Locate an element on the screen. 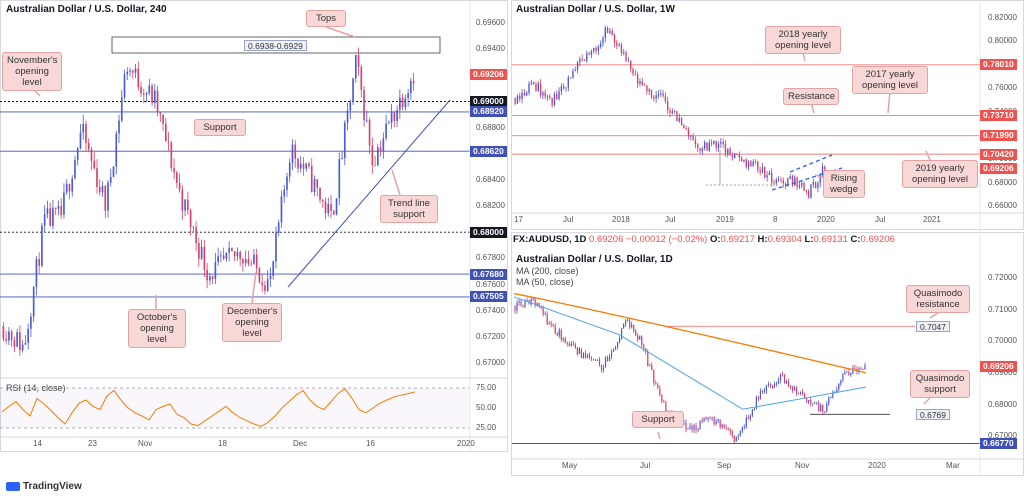 The image size is (1024, 496). callout-rising-wedge: Rising wedge is located at coordinates (844, 184).